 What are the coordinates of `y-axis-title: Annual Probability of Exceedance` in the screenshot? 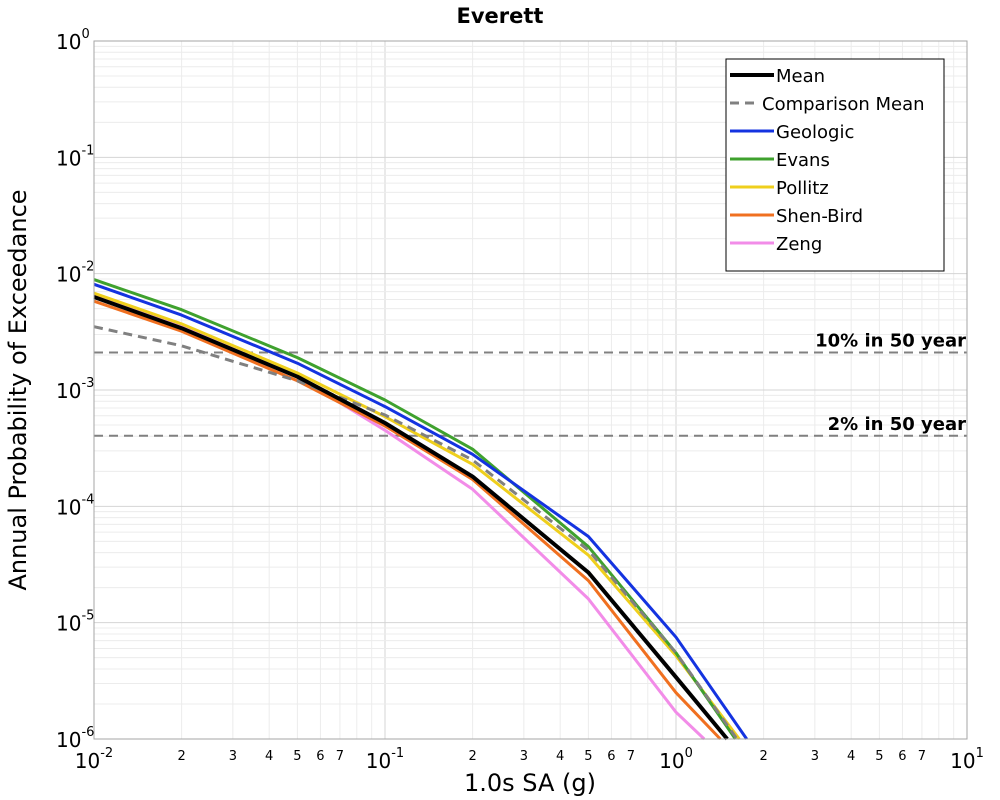 It's located at (18, 389).